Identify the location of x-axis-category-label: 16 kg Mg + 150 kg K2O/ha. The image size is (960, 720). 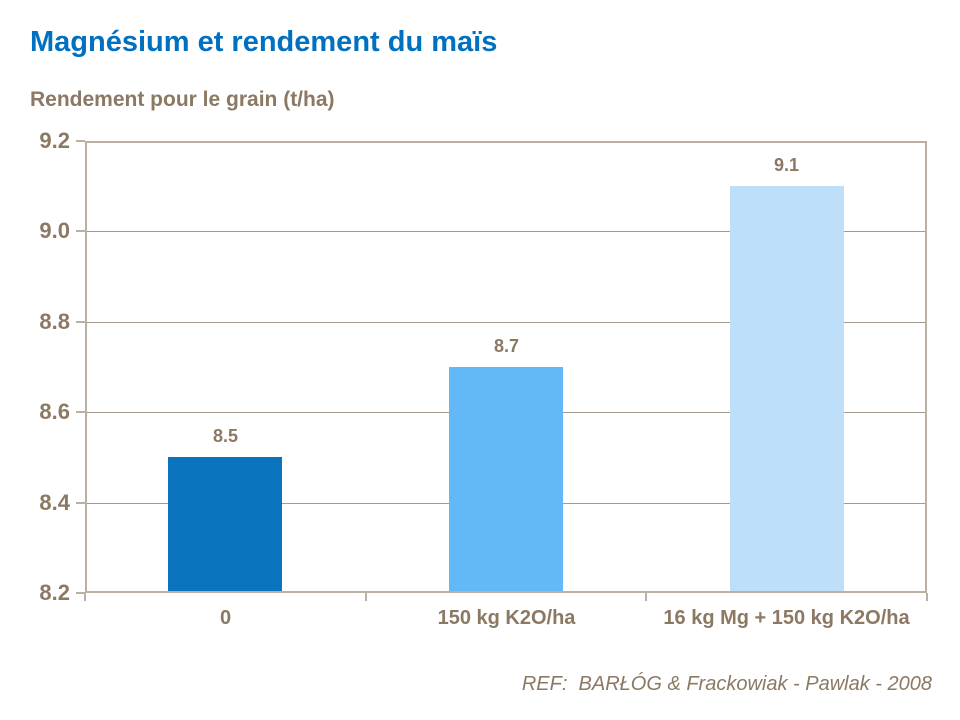
(786, 618).